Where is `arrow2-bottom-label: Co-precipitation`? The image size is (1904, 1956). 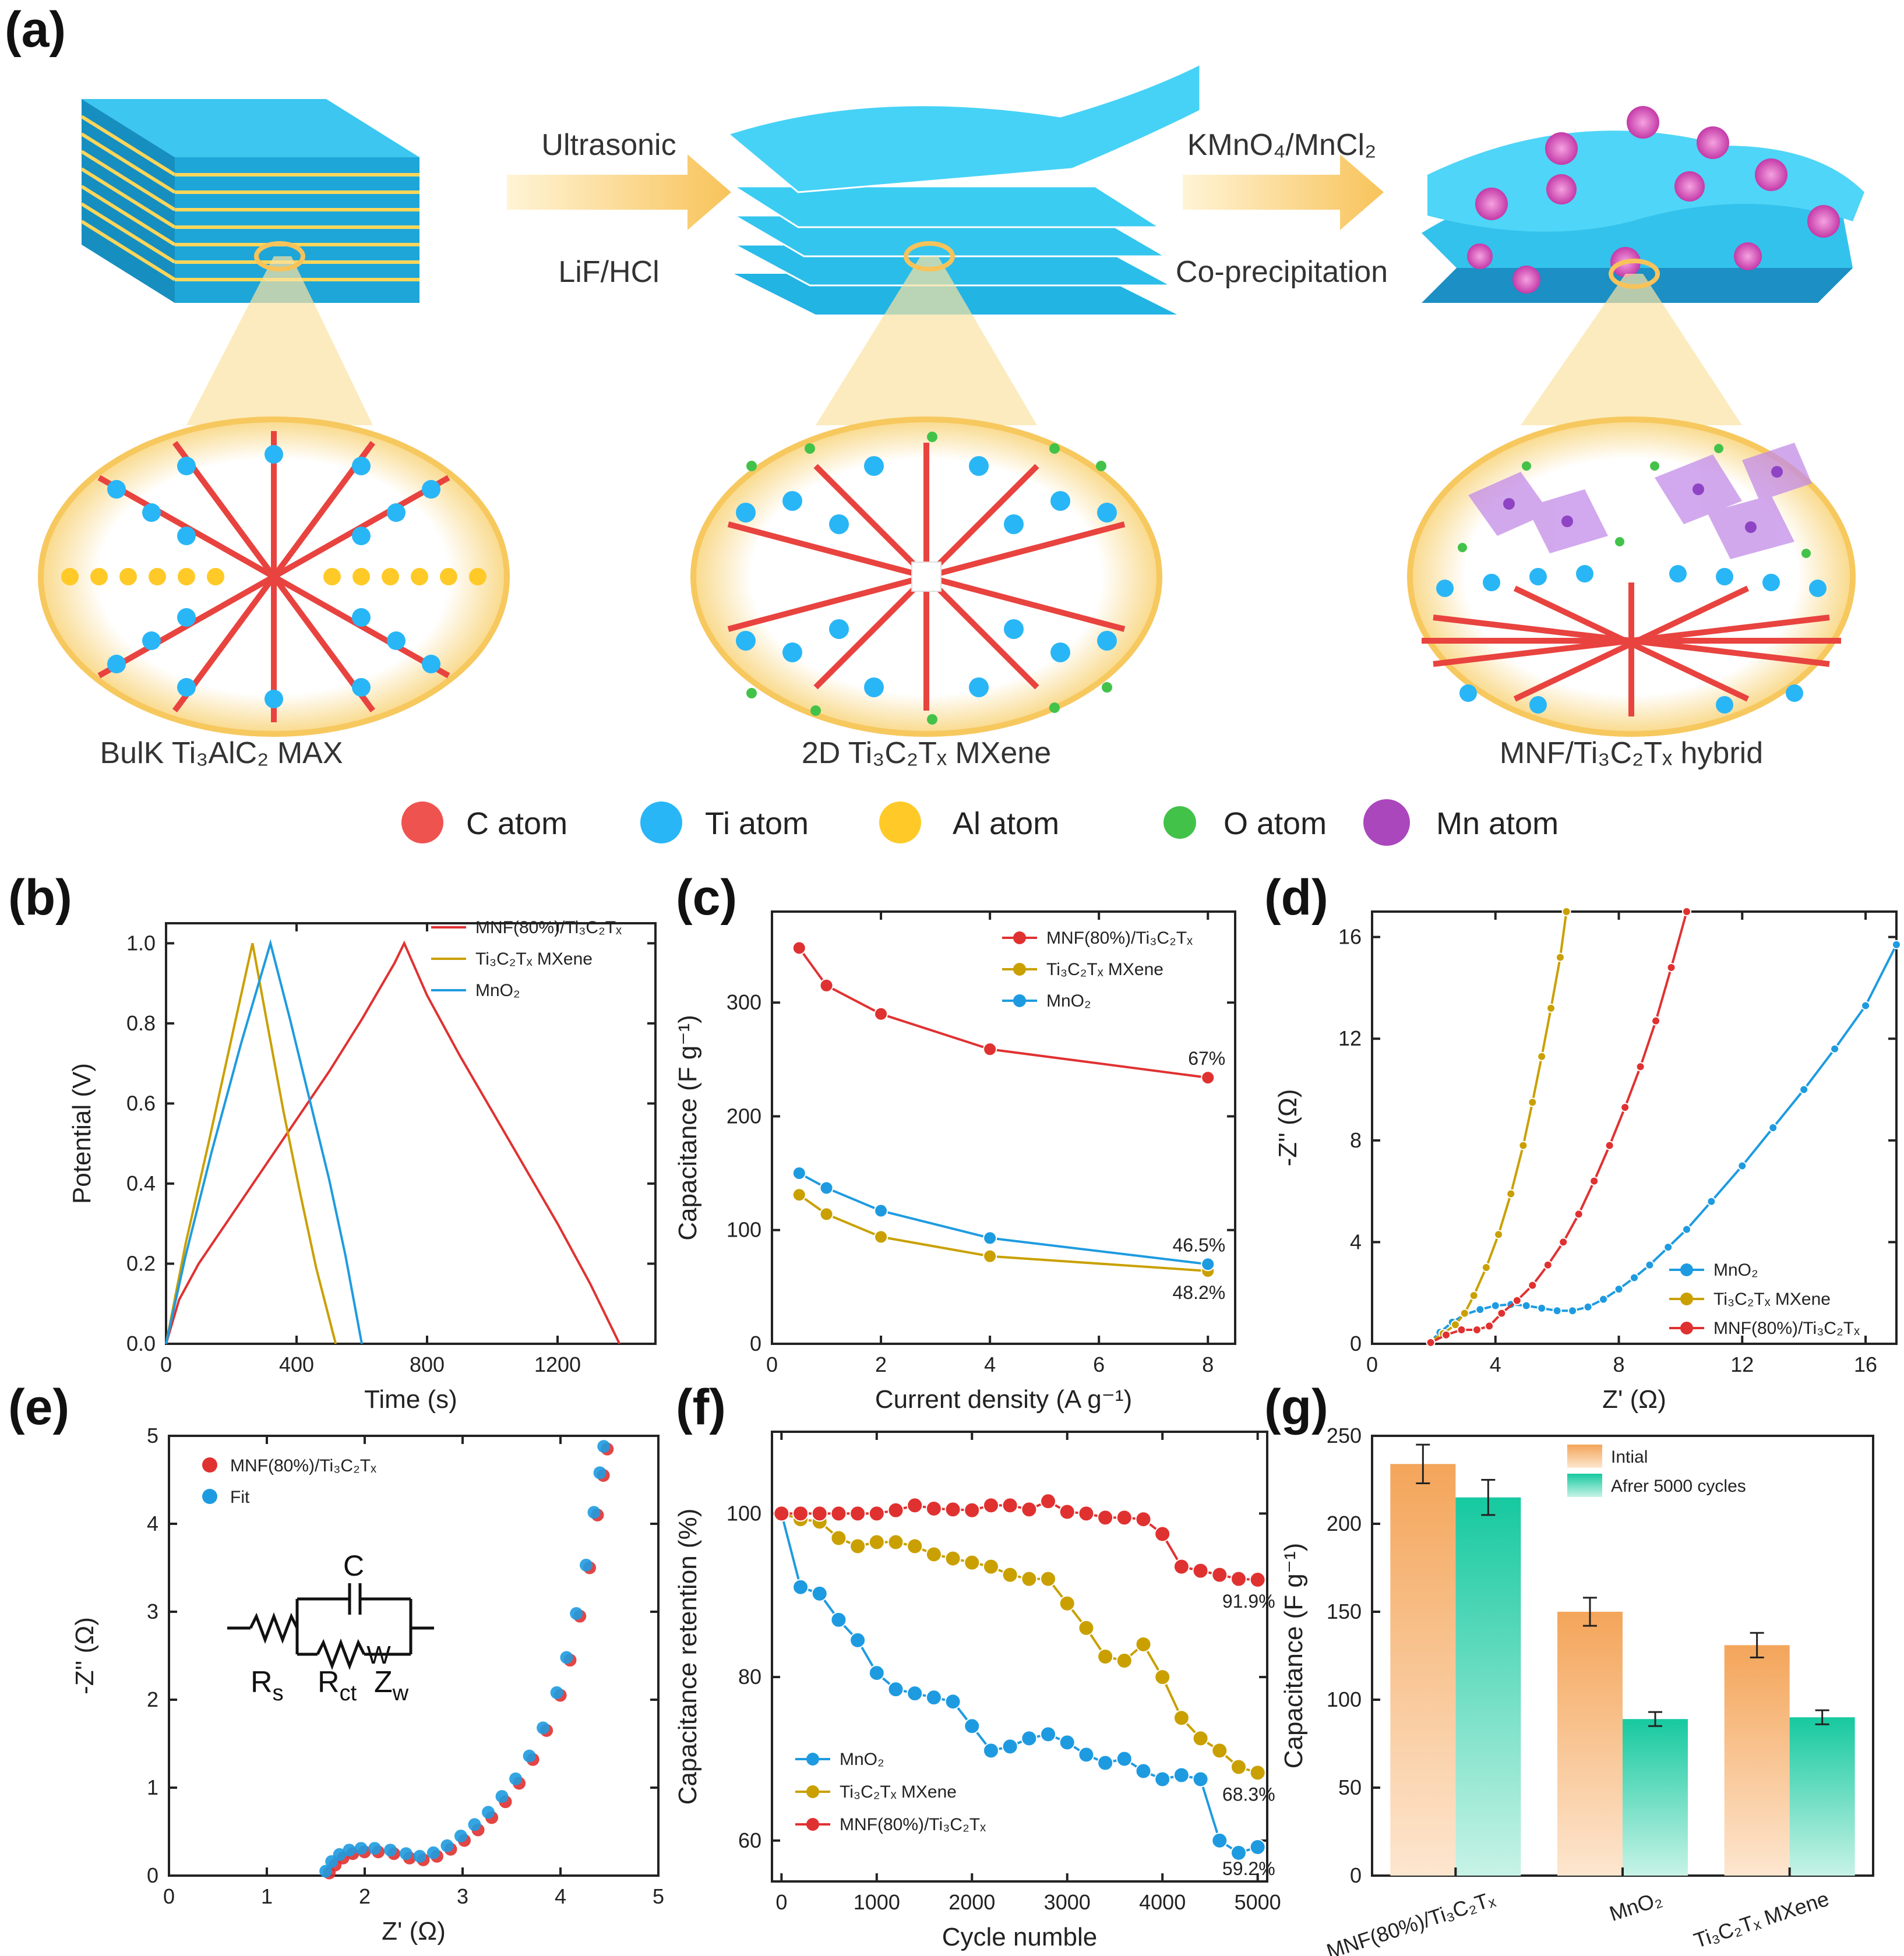 arrow2-bottom-label: Co-precipitation is located at coordinates (1282, 272).